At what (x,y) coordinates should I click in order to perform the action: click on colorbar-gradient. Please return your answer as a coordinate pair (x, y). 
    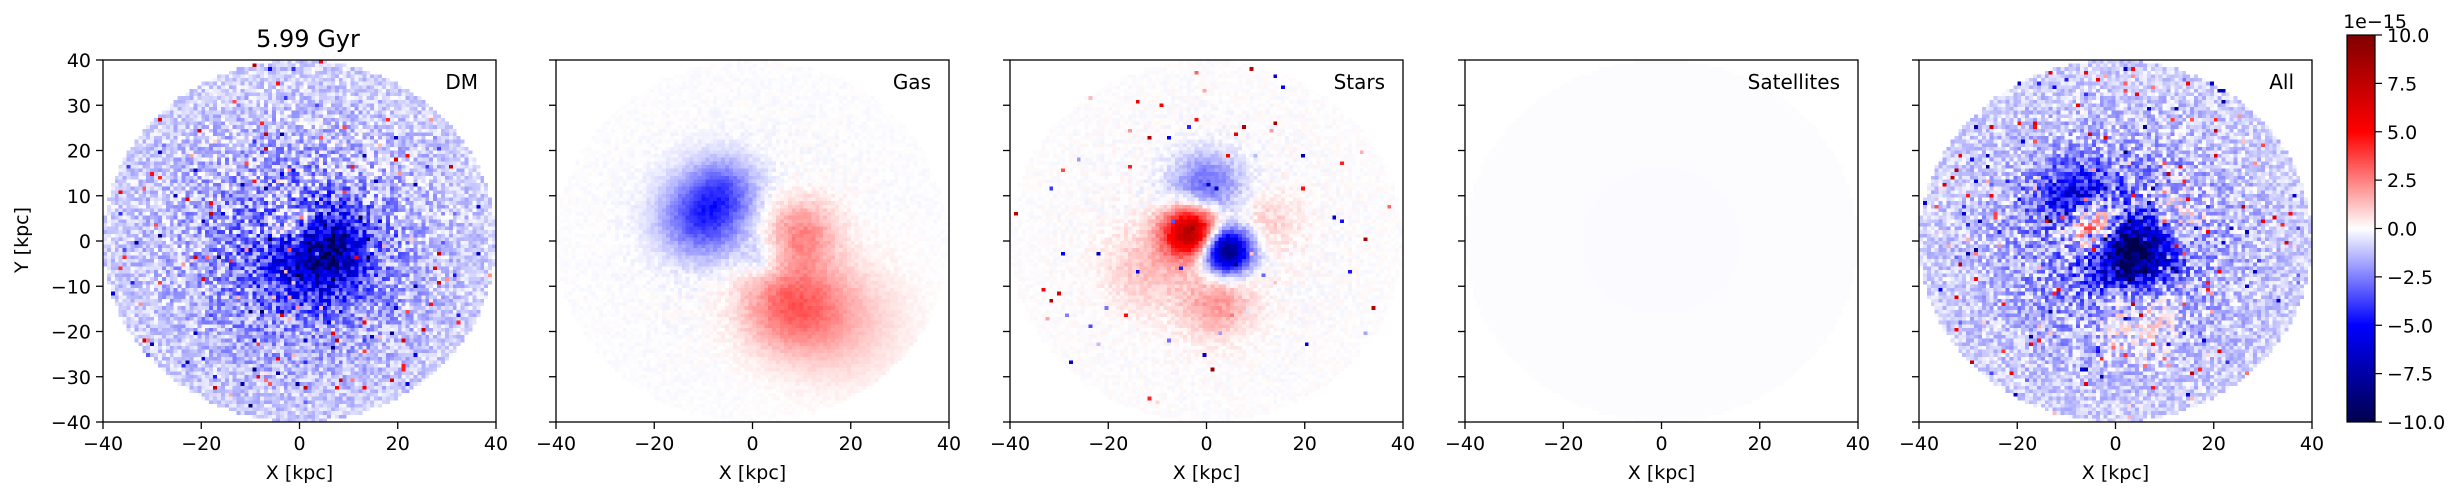
    Looking at the image, I should click on (2361, 228).